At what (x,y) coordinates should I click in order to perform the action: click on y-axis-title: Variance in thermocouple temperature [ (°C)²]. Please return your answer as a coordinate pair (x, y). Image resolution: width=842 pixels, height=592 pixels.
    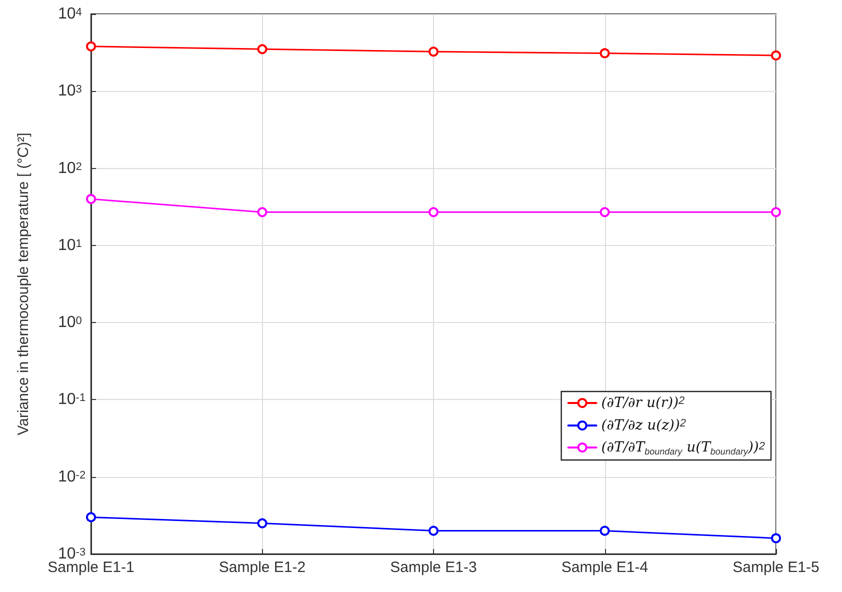
    Looking at the image, I should click on (23, 284).